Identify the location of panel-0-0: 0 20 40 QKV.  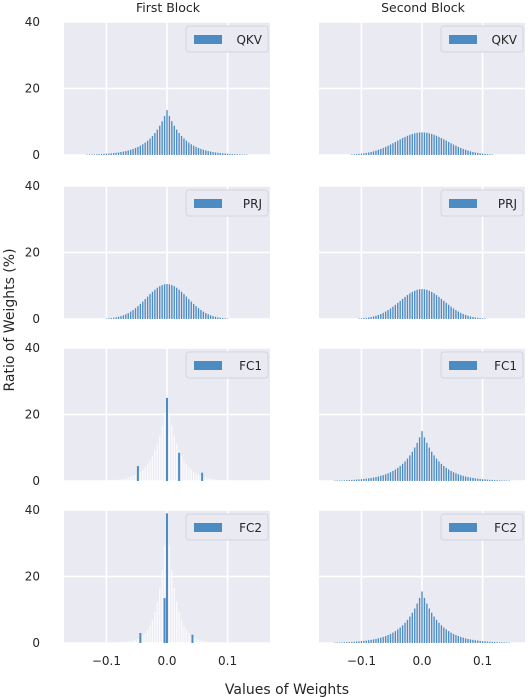
(147, 88).